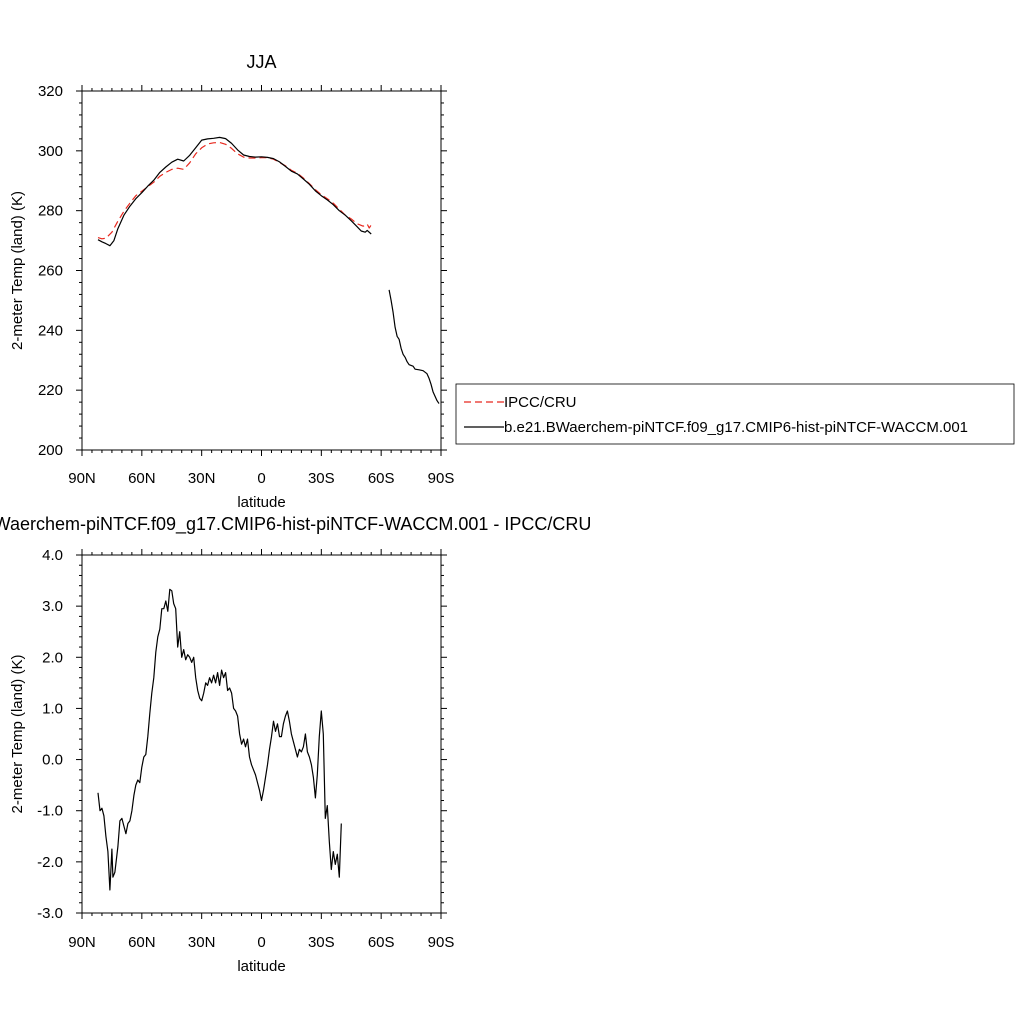  Describe the element at coordinates (261, 62) in the screenshot. I see `chart-title: JJA` at that location.